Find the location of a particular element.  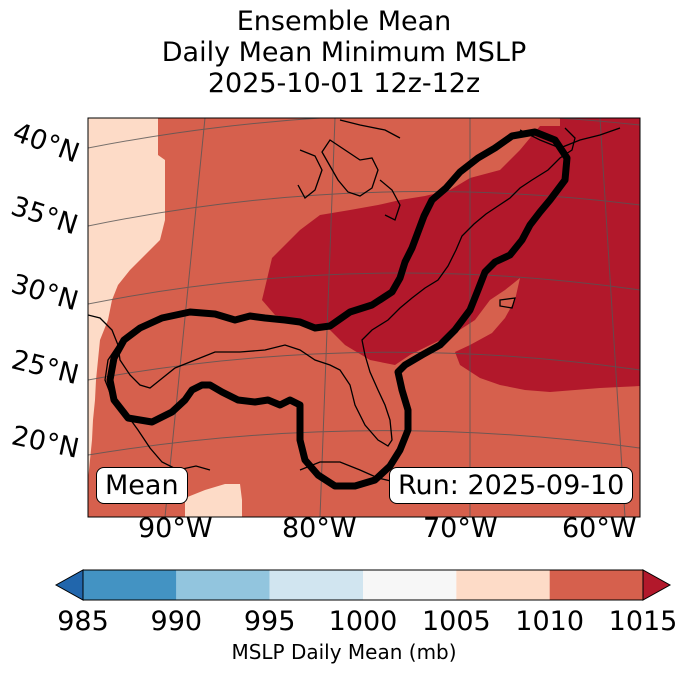

lon-label-90w: 90°W is located at coordinates (175, 528).